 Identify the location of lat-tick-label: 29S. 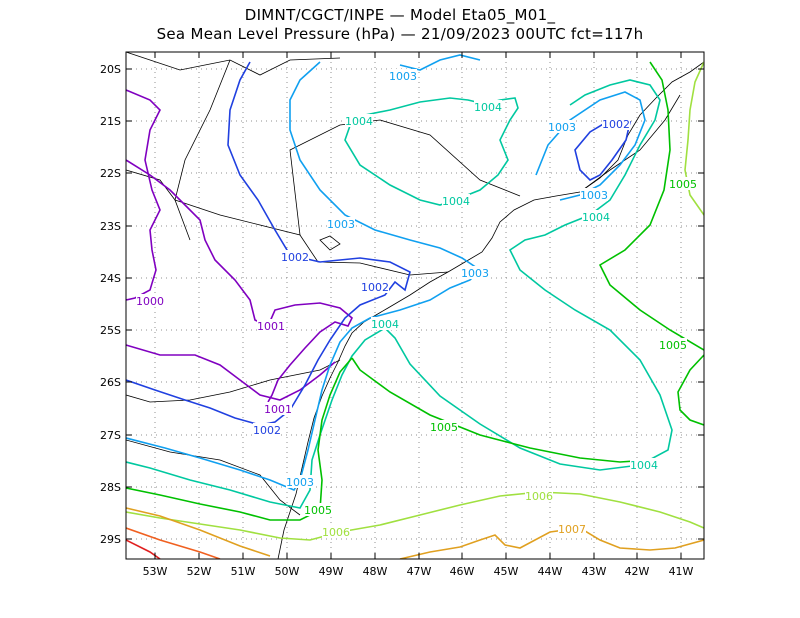
(110, 539).